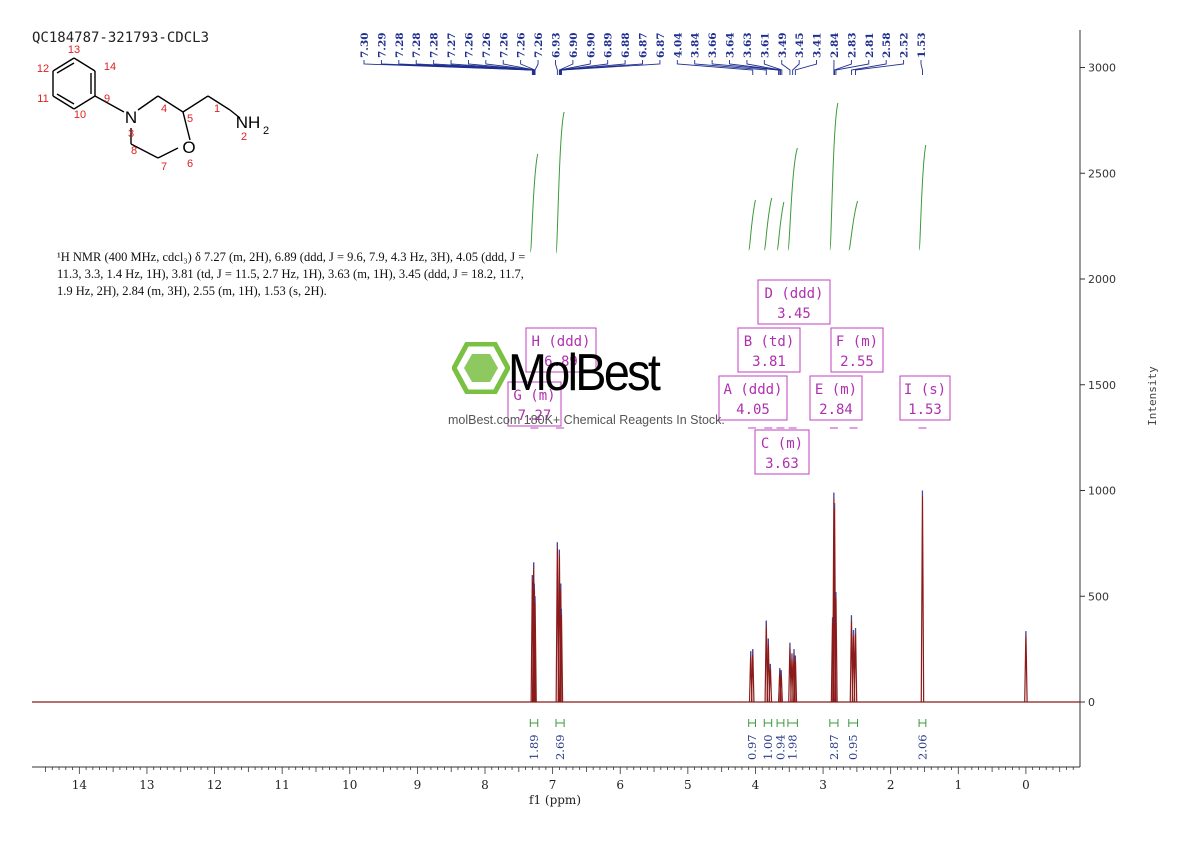 The height and width of the screenshot is (841, 1190). What do you see at coordinates (534, 396) in the screenshot?
I see `multiplet-label: G (m)` at bounding box center [534, 396].